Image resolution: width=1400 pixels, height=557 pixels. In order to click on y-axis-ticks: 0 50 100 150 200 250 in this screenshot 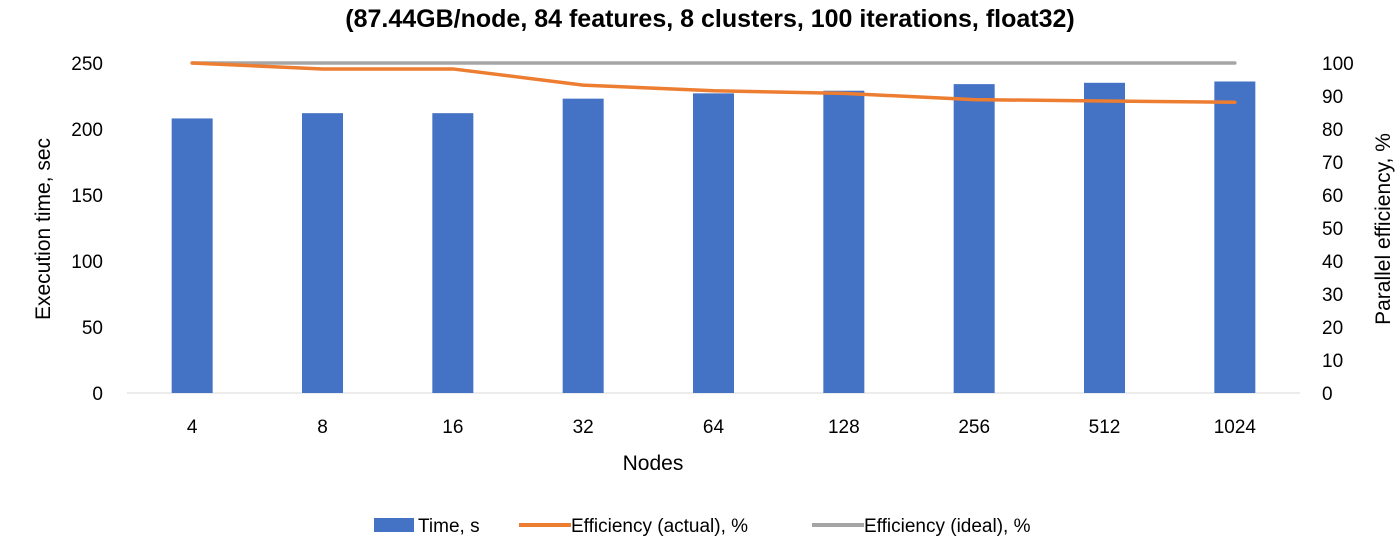, I will do `click(87, 229)`.